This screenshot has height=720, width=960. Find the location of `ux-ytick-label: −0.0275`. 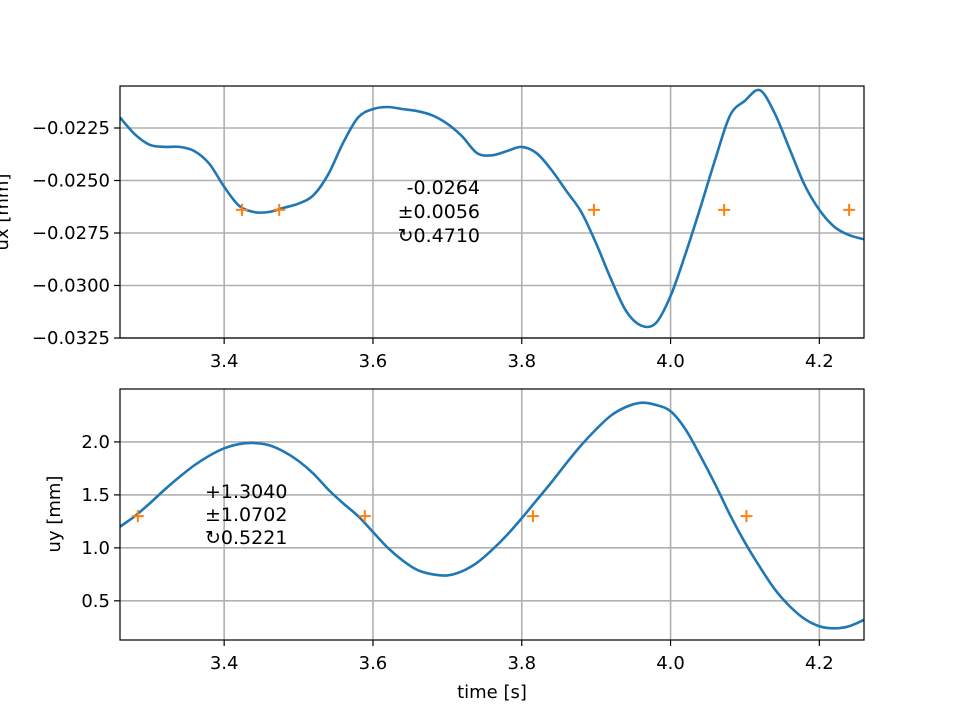

ux-ytick-label: −0.0275 is located at coordinates (71, 233).